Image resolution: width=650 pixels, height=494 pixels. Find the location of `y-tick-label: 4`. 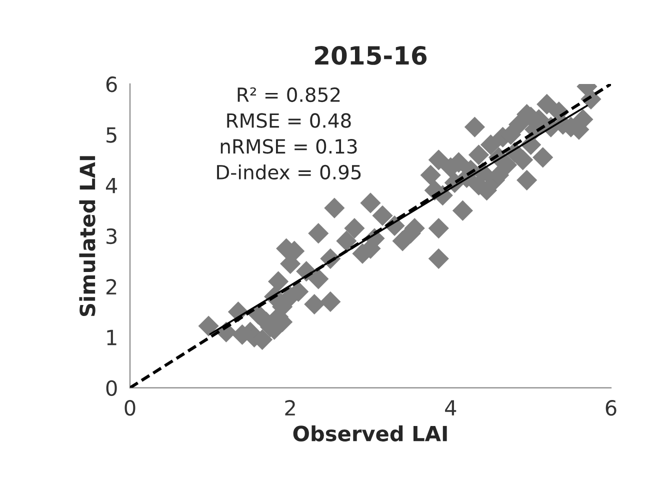

y-tick-label: 4 is located at coordinates (112, 186).